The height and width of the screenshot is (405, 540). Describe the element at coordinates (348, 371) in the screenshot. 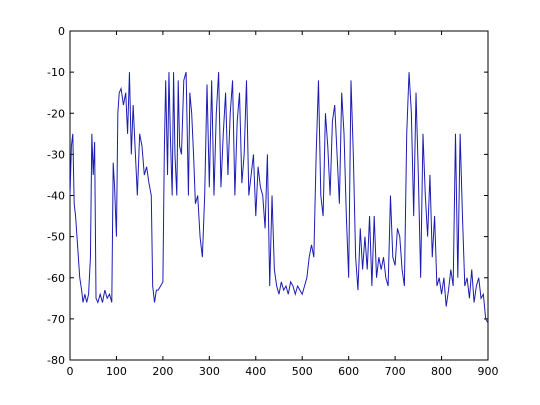

I see `x-tick-label: 600` at that location.